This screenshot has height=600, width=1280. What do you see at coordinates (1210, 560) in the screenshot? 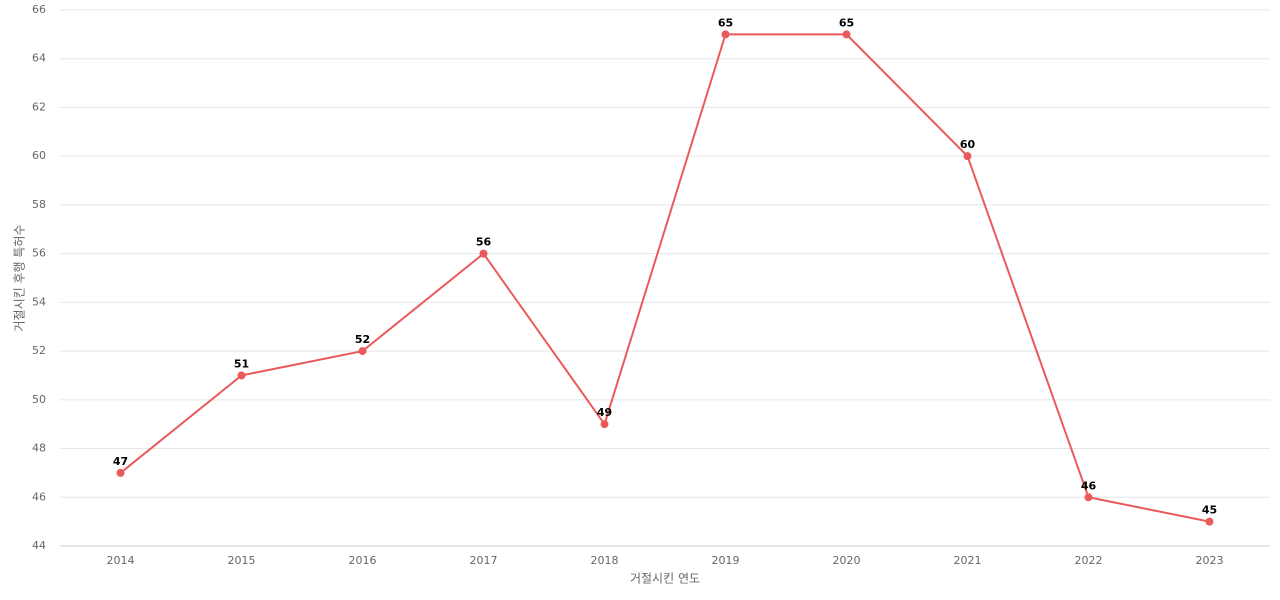
I see `x-tick-label: 2023` at bounding box center [1210, 560].